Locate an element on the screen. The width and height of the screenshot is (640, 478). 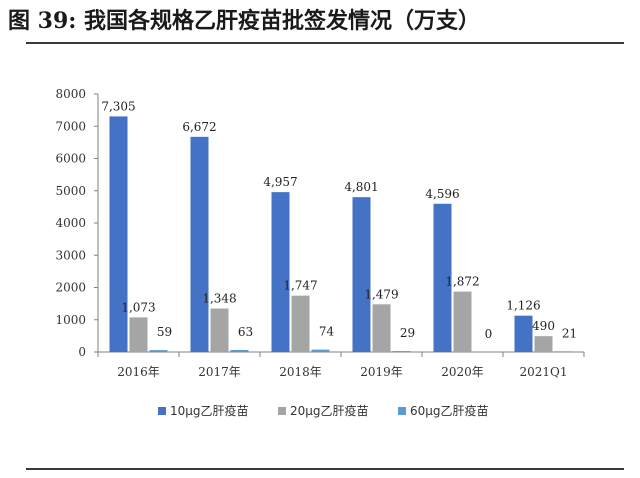
data-label: 1,348 is located at coordinates (219, 299).